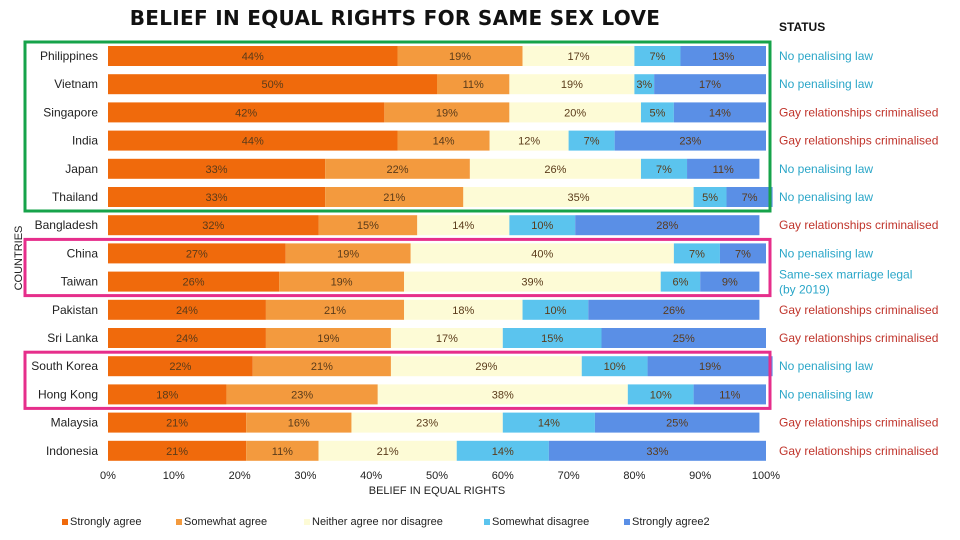 The height and width of the screenshot is (540, 960). What do you see at coordinates (108, 476) in the screenshot?
I see `x-tick-label: 0%` at bounding box center [108, 476].